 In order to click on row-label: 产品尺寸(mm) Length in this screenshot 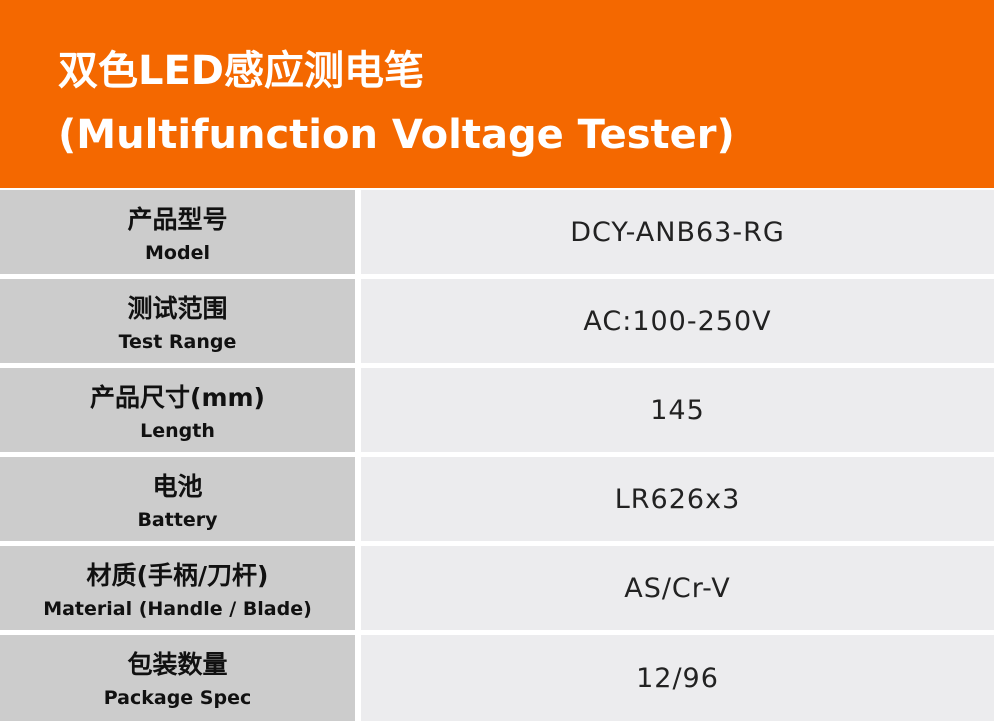, I will do `click(177, 410)`.